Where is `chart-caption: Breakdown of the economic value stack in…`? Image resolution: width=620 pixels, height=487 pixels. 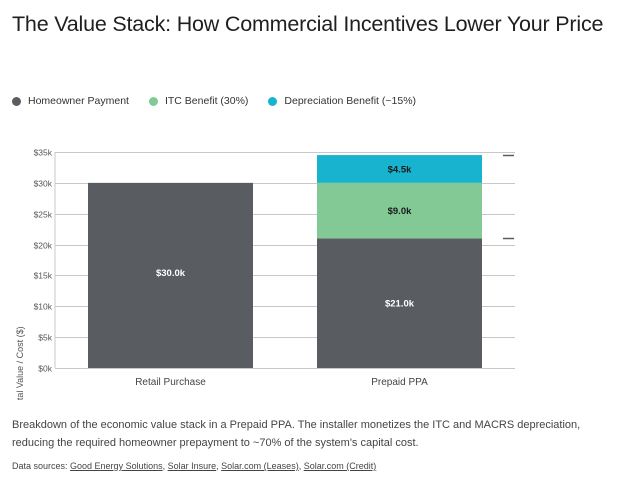 chart-caption: Breakdown of the economic value stack in… is located at coordinates (296, 434).